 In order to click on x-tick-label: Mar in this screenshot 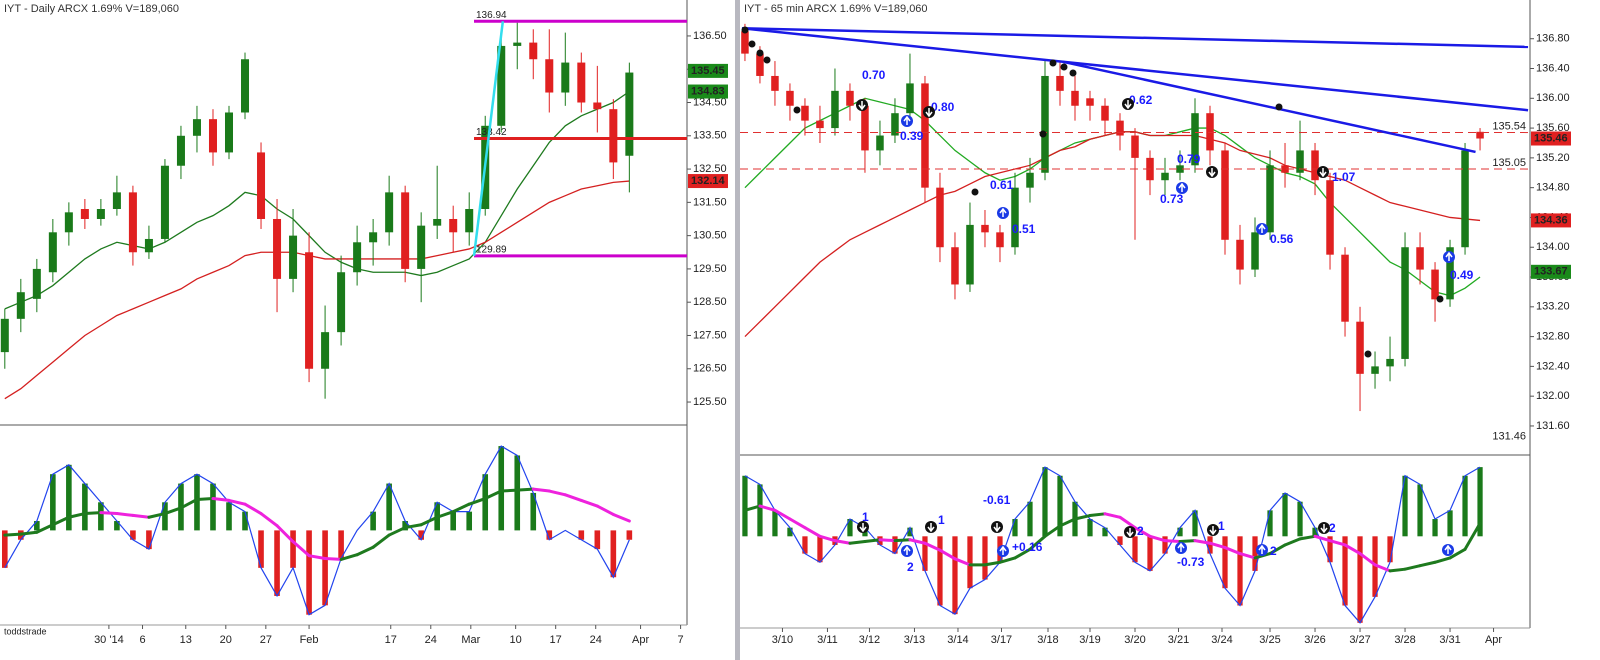, I will do `click(470, 640)`.